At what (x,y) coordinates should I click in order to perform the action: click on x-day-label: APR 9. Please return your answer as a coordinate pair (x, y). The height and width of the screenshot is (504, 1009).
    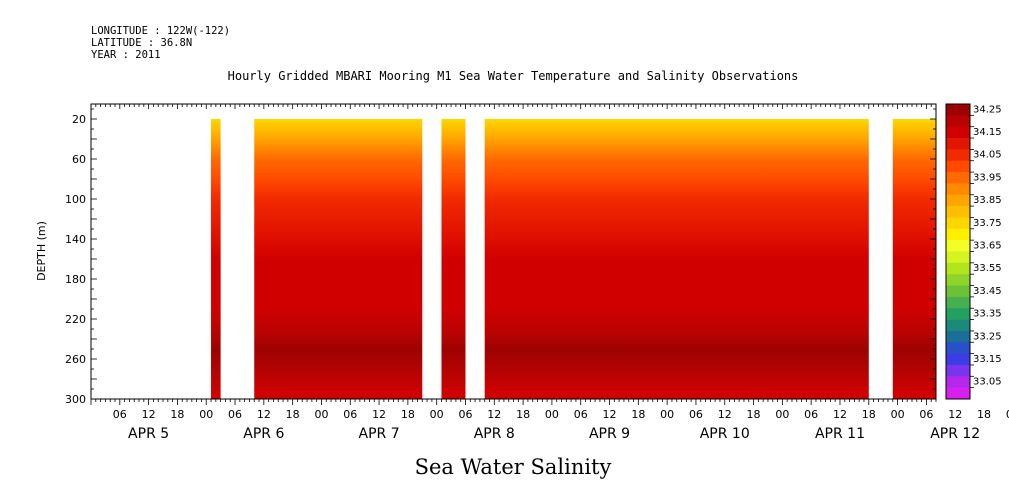
    Looking at the image, I should click on (609, 434).